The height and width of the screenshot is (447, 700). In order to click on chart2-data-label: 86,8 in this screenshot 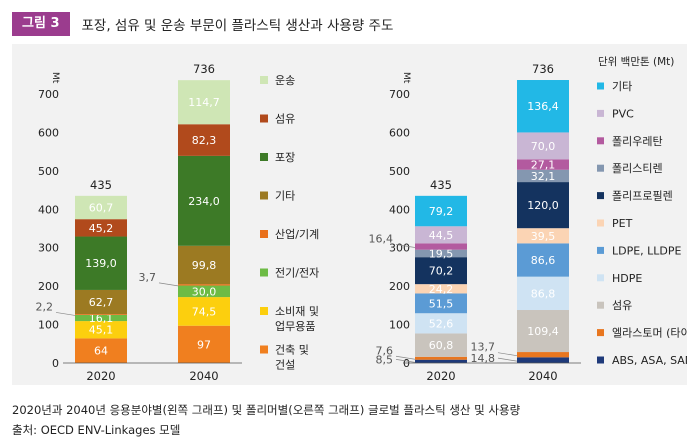, I will do `click(543, 293)`.